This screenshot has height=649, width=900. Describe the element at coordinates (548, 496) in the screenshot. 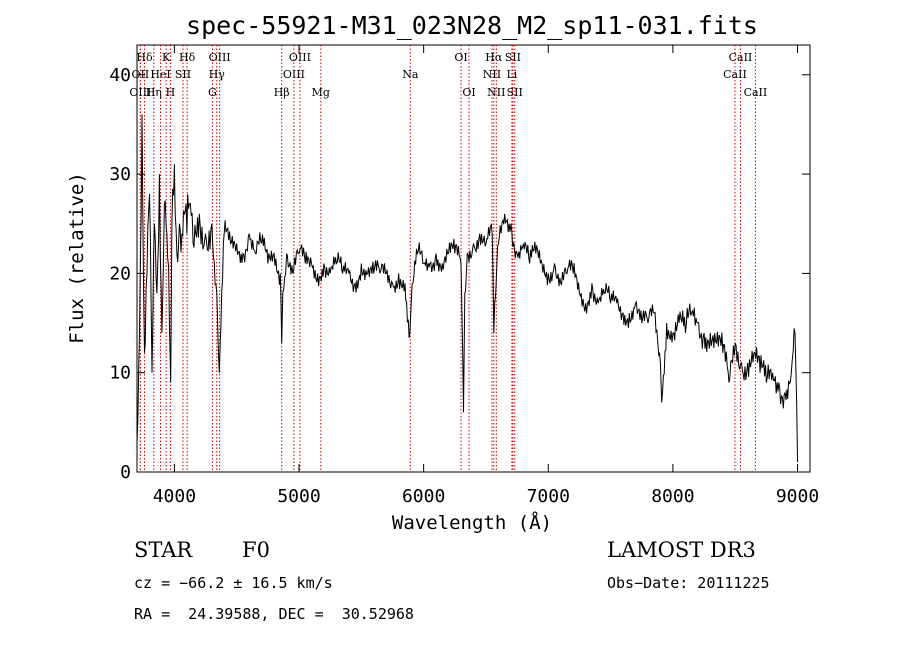

I see `x-tick-label: 7000` at that location.